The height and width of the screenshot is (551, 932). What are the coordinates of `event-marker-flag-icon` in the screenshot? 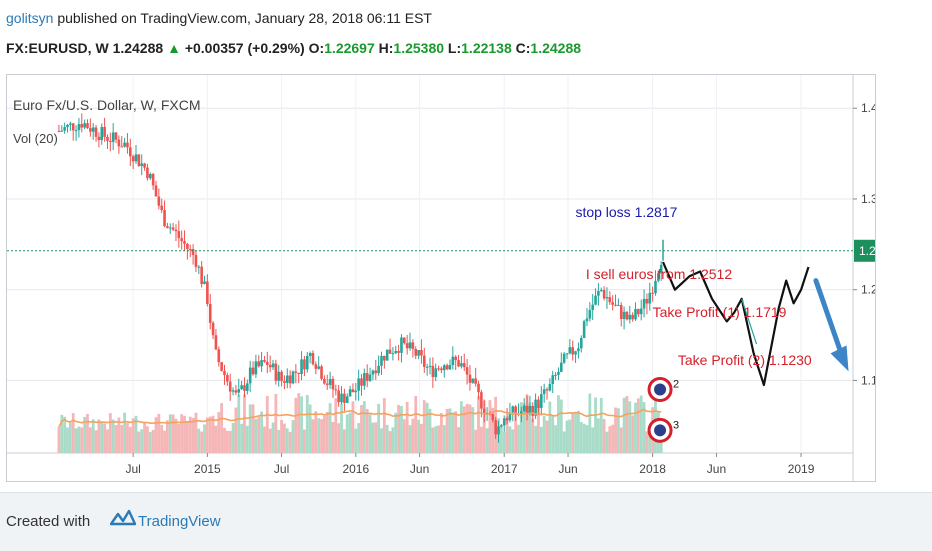 It's located at (660, 389).